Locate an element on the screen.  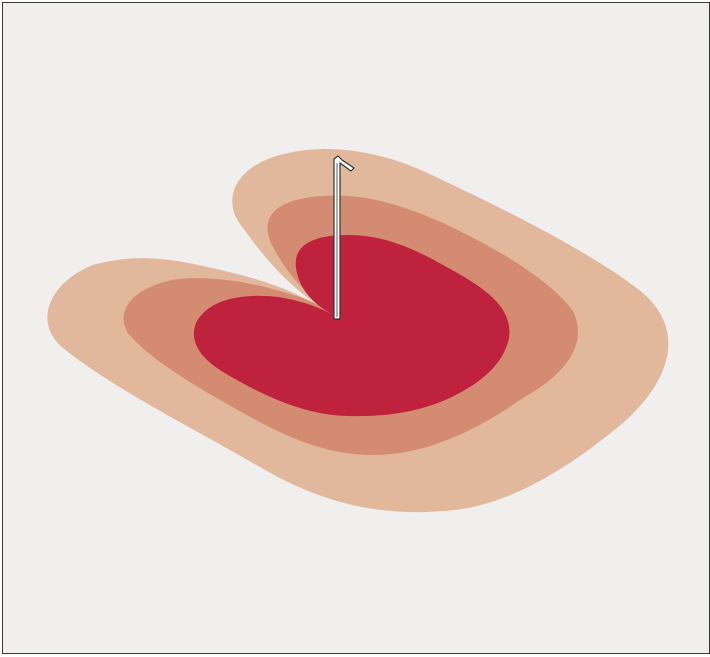
pole-flag-marker is located at coordinates (344, 237).